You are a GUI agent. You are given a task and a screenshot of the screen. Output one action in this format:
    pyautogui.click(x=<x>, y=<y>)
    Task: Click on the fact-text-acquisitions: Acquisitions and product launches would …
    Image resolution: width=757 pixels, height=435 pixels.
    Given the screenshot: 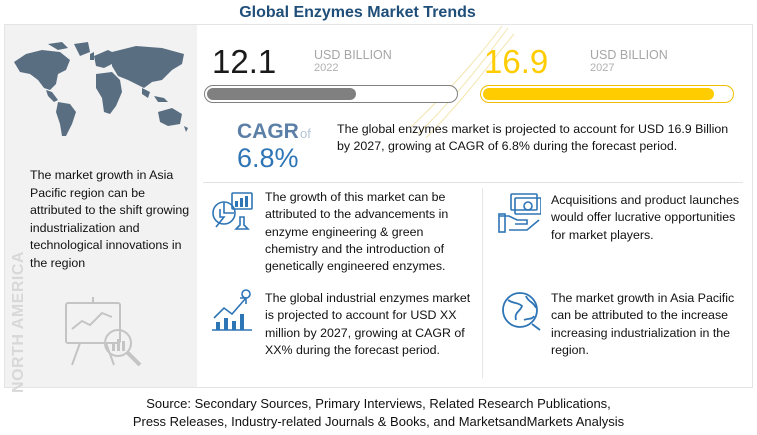 What is the action you would take?
    pyautogui.click(x=645, y=217)
    